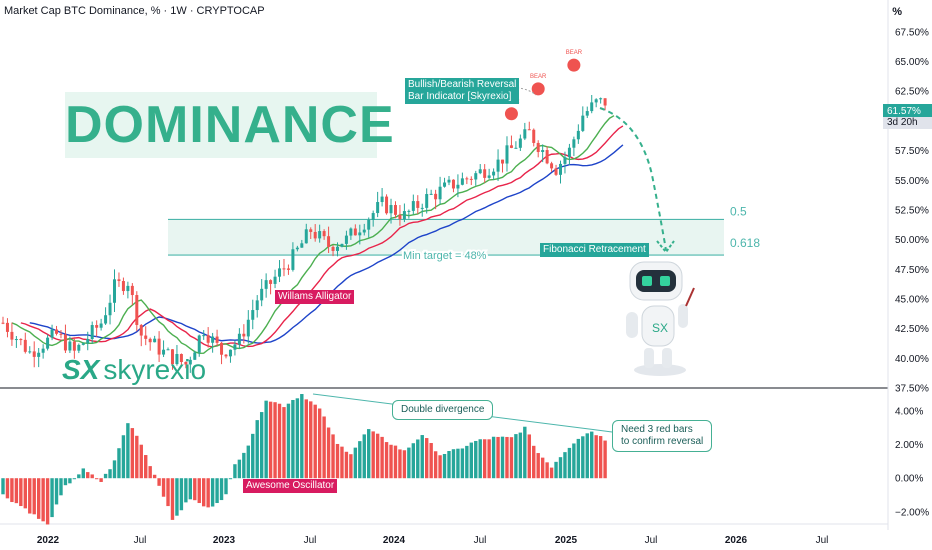 The width and height of the screenshot is (932, 550). What do you see at coordinates (745, 243) in the screenshot?
I see `fib-0.618-label: 0.618` at bounding box center [745, 243].